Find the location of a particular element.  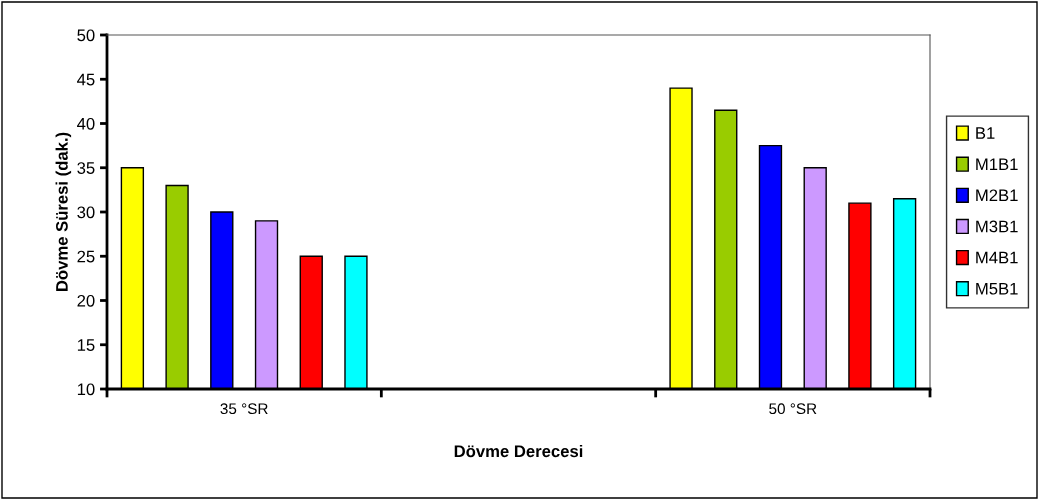

y-axis-title: Dövme Süresi (dak.) is located at coordinates (63, 211).